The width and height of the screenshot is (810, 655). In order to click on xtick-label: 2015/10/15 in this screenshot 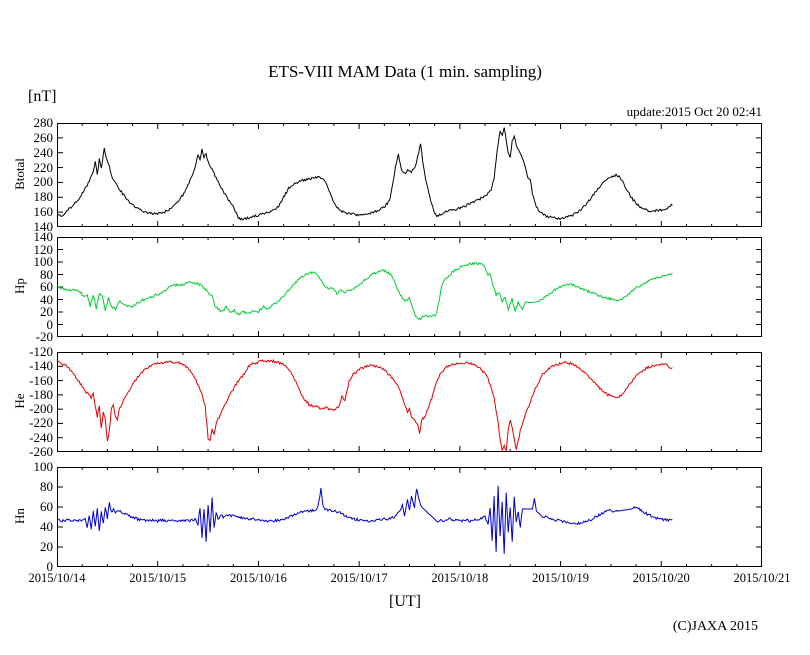, I will do `click(158, 578)`.